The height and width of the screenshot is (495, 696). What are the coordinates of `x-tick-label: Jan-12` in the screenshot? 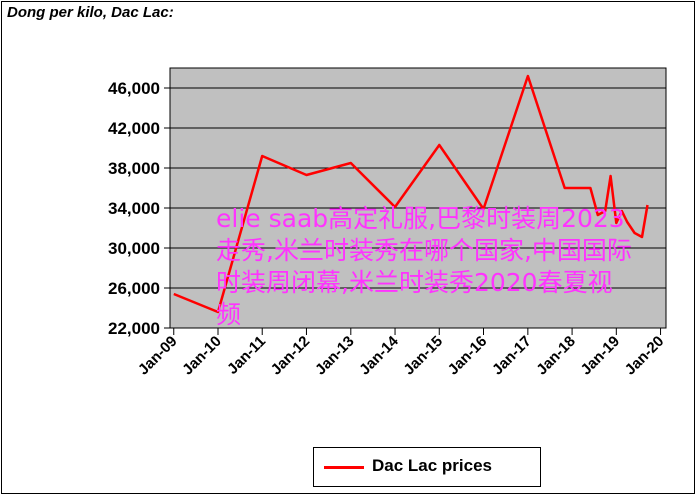 It's located at (291, 356).